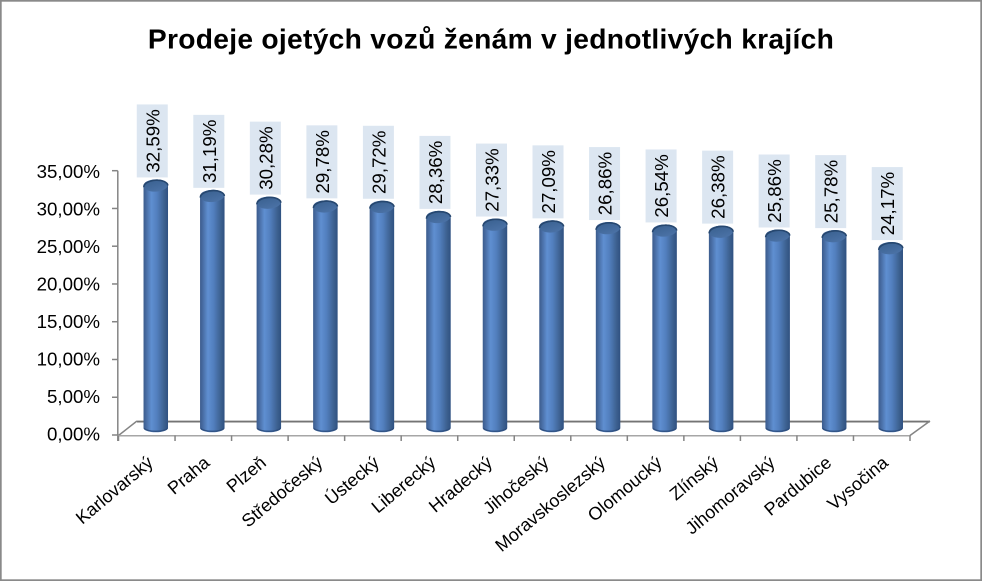  Describe the element at coordinates (68, 246) in the screenshot. I see `svg-text: 25,00%` at that location.